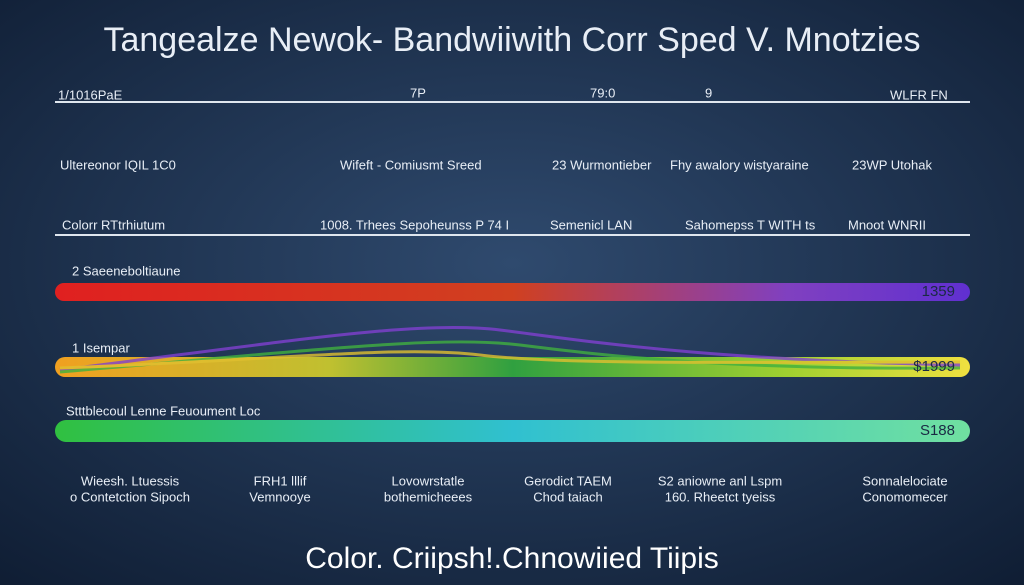  What do you see at coordinates (567, 496) in the screenshot?
I see `column-label: Chod taiach` at bounding box center [567, 496].